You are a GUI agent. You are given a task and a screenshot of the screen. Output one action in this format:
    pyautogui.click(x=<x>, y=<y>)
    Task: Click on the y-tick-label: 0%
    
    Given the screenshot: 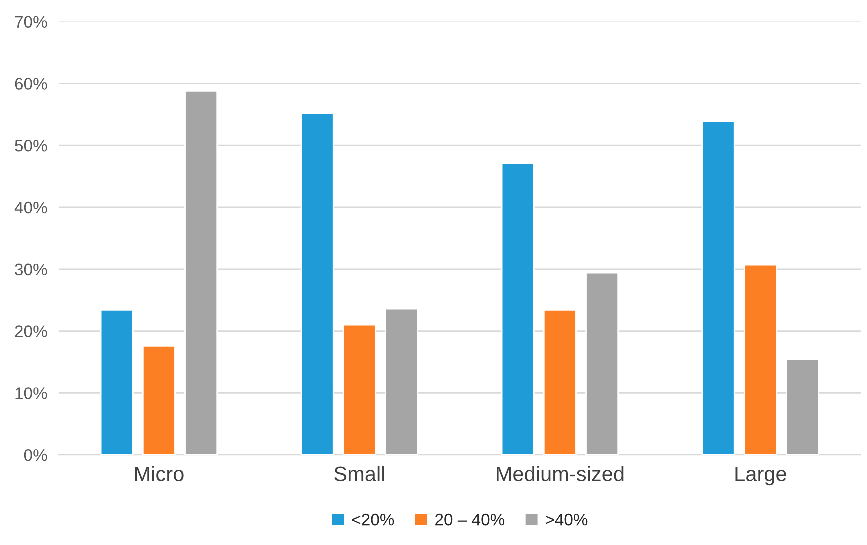 What is the action you would take?
    pyautogui.click(x=36, y=455)
    